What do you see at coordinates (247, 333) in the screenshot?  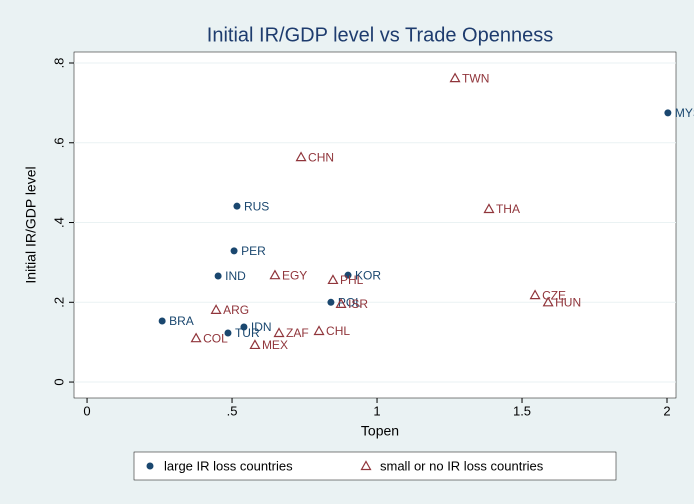 I see `point-label: TUR` at bounding box center [247, 333].